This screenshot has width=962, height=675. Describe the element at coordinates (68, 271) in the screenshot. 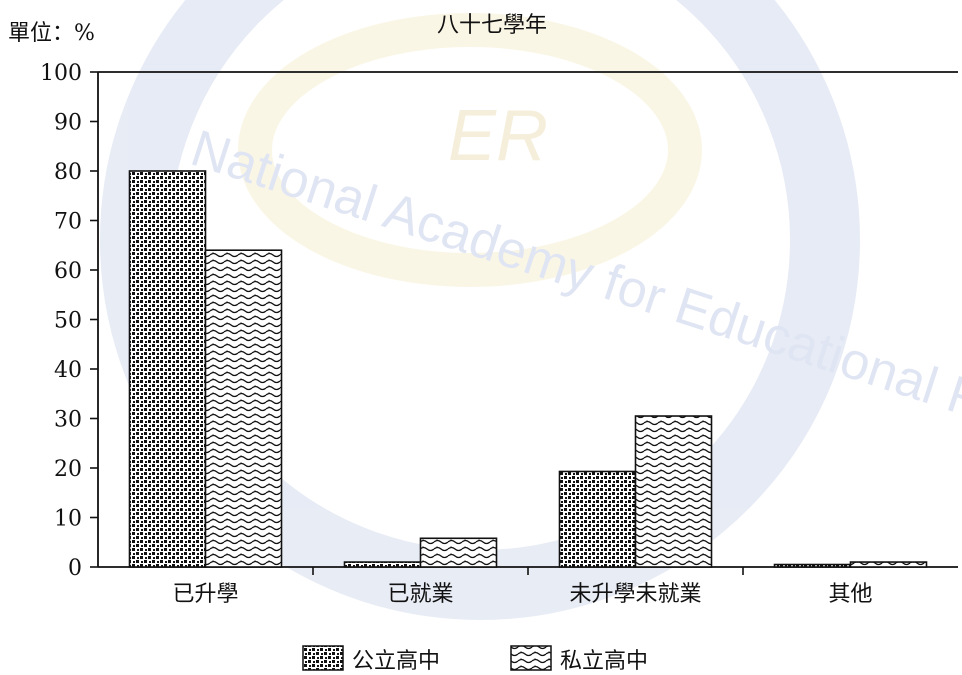

I see `y-tick-label: 60` at that location.